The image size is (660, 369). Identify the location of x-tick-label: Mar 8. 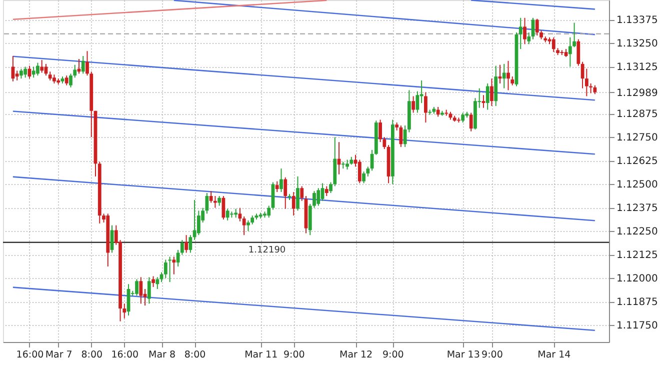
(162, 355).